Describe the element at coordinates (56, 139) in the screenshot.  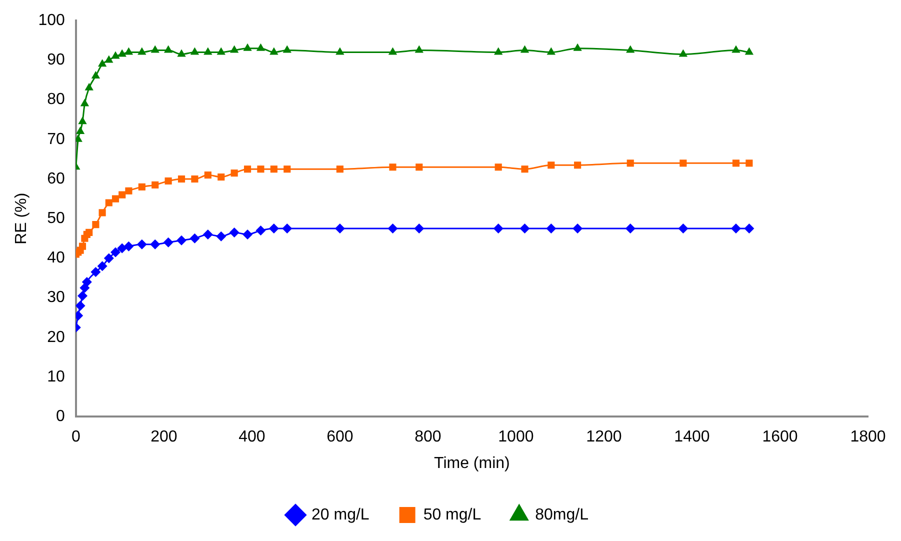
I see `y-tick-label: 70` at that location.